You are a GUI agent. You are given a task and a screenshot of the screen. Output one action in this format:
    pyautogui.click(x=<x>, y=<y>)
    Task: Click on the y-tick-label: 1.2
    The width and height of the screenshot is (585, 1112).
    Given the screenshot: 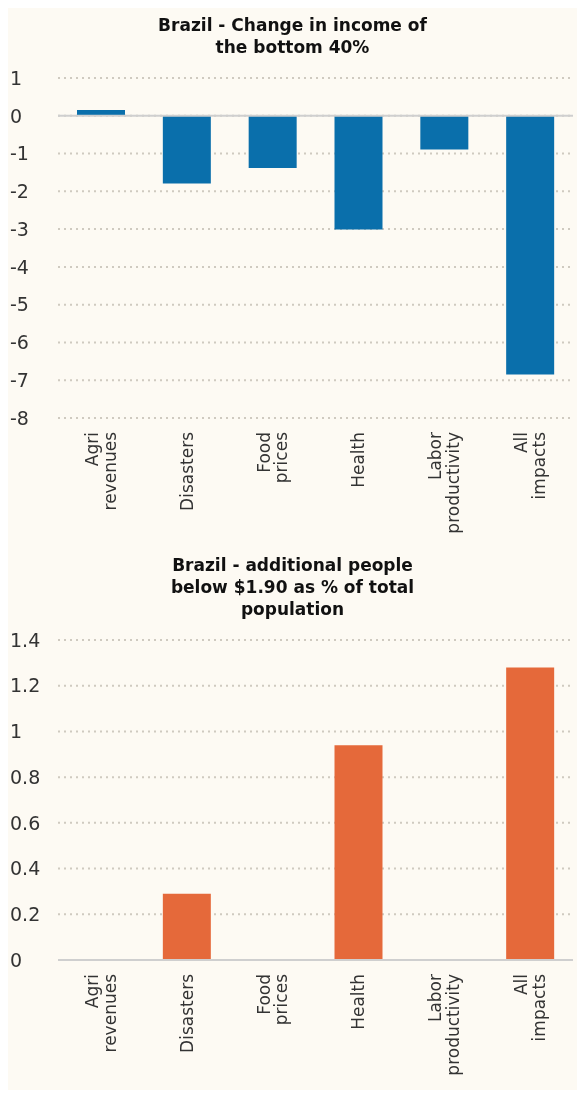 What is the action you would take?
    pyautogui.click(x=25, y=685)
    